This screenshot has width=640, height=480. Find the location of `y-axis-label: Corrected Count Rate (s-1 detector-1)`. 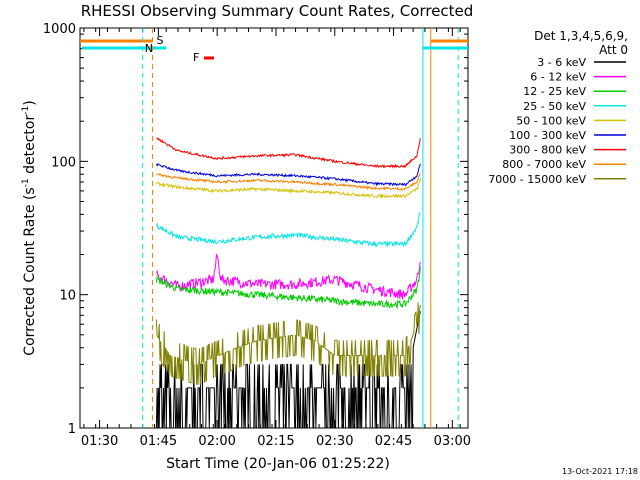

y-axis-label: Corrected Count Rate (s-1 detector-1) is located at coordinates (29, 227).